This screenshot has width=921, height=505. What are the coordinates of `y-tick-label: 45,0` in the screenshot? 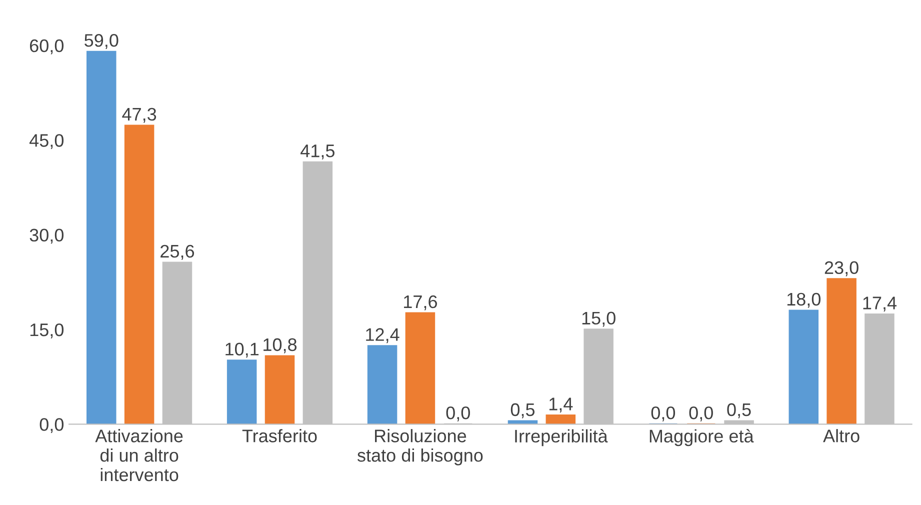 It's located at (46, 141).